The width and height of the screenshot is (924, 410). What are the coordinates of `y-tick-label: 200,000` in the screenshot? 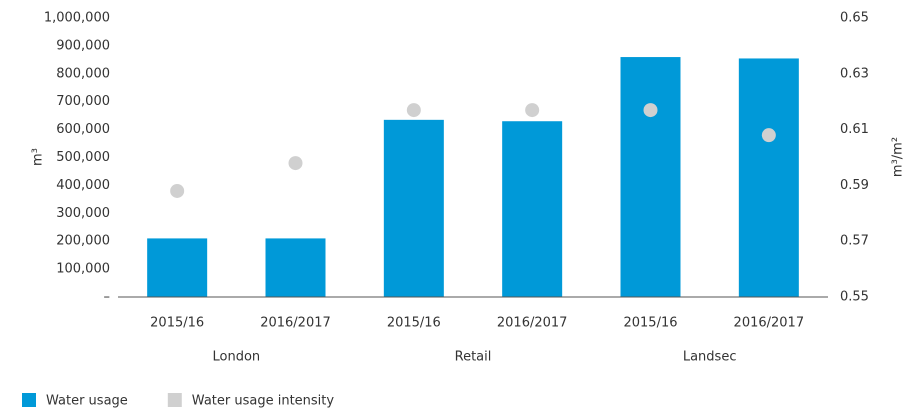 It's located at (83, 241).